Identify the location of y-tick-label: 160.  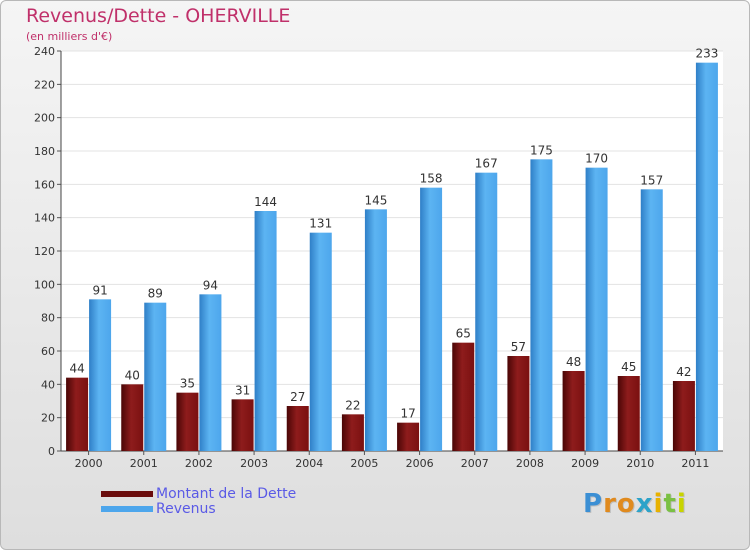
(44, 184).